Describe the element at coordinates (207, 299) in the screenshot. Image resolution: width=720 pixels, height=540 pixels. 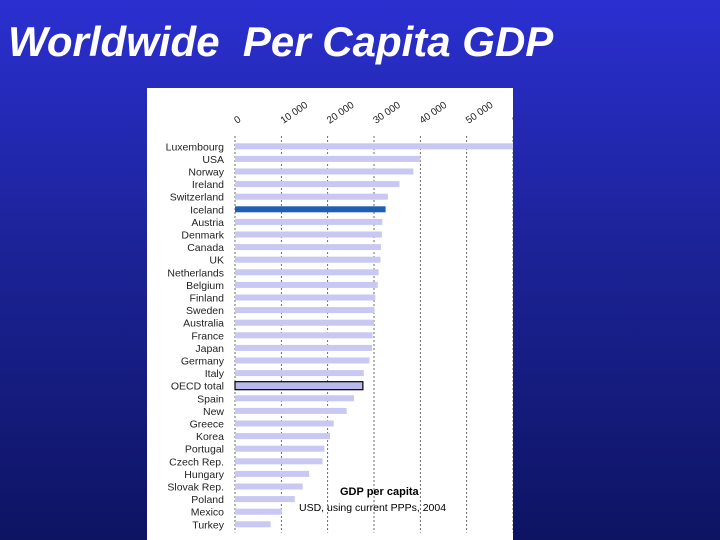
I see `country-label: Finland` at that location.